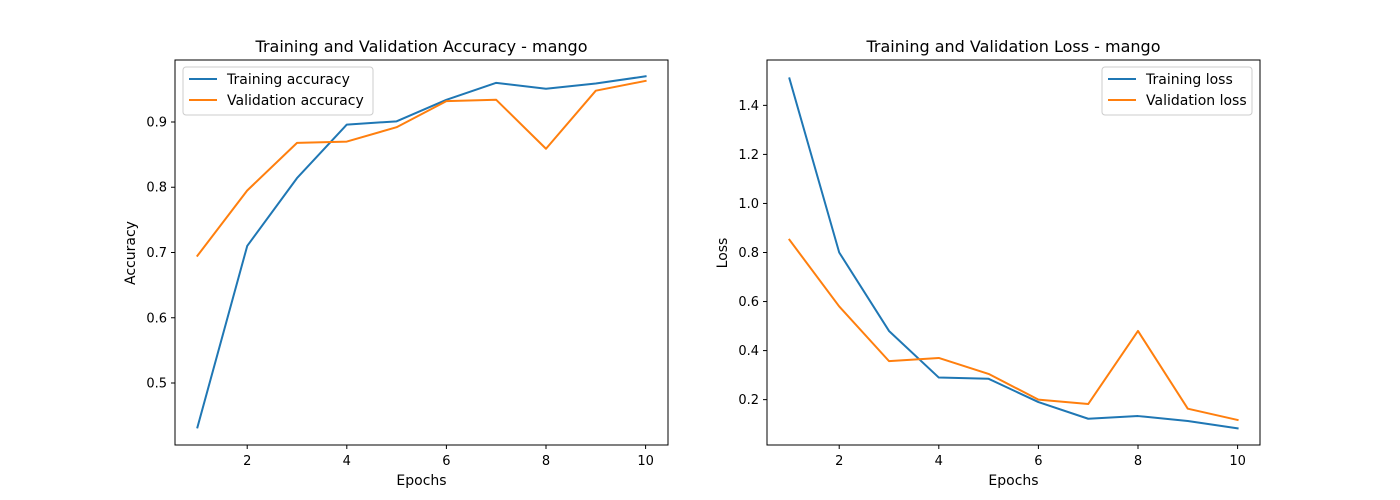 Image resolution: width=1400 pixels, height=500 pixels. Describe the element at coordinates (156, 122) in the screenshot. I see `accuracy-y-tick-label: 0.9` at that location.